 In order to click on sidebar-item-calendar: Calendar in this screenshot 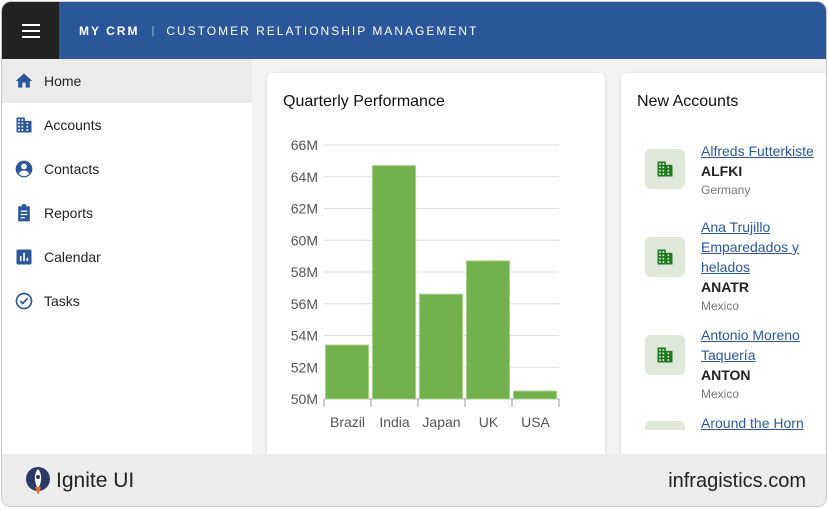, I will do `click(127, 257)`.